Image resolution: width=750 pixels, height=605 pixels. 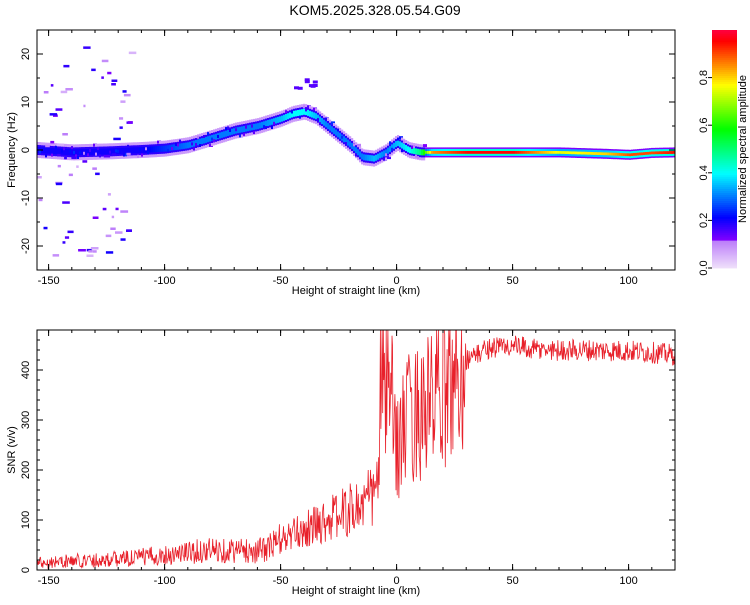 What do you see at coordinates (49, 581) in the screenshot?
I see `x-tick-label: -150` at bounding box center [49, 581].